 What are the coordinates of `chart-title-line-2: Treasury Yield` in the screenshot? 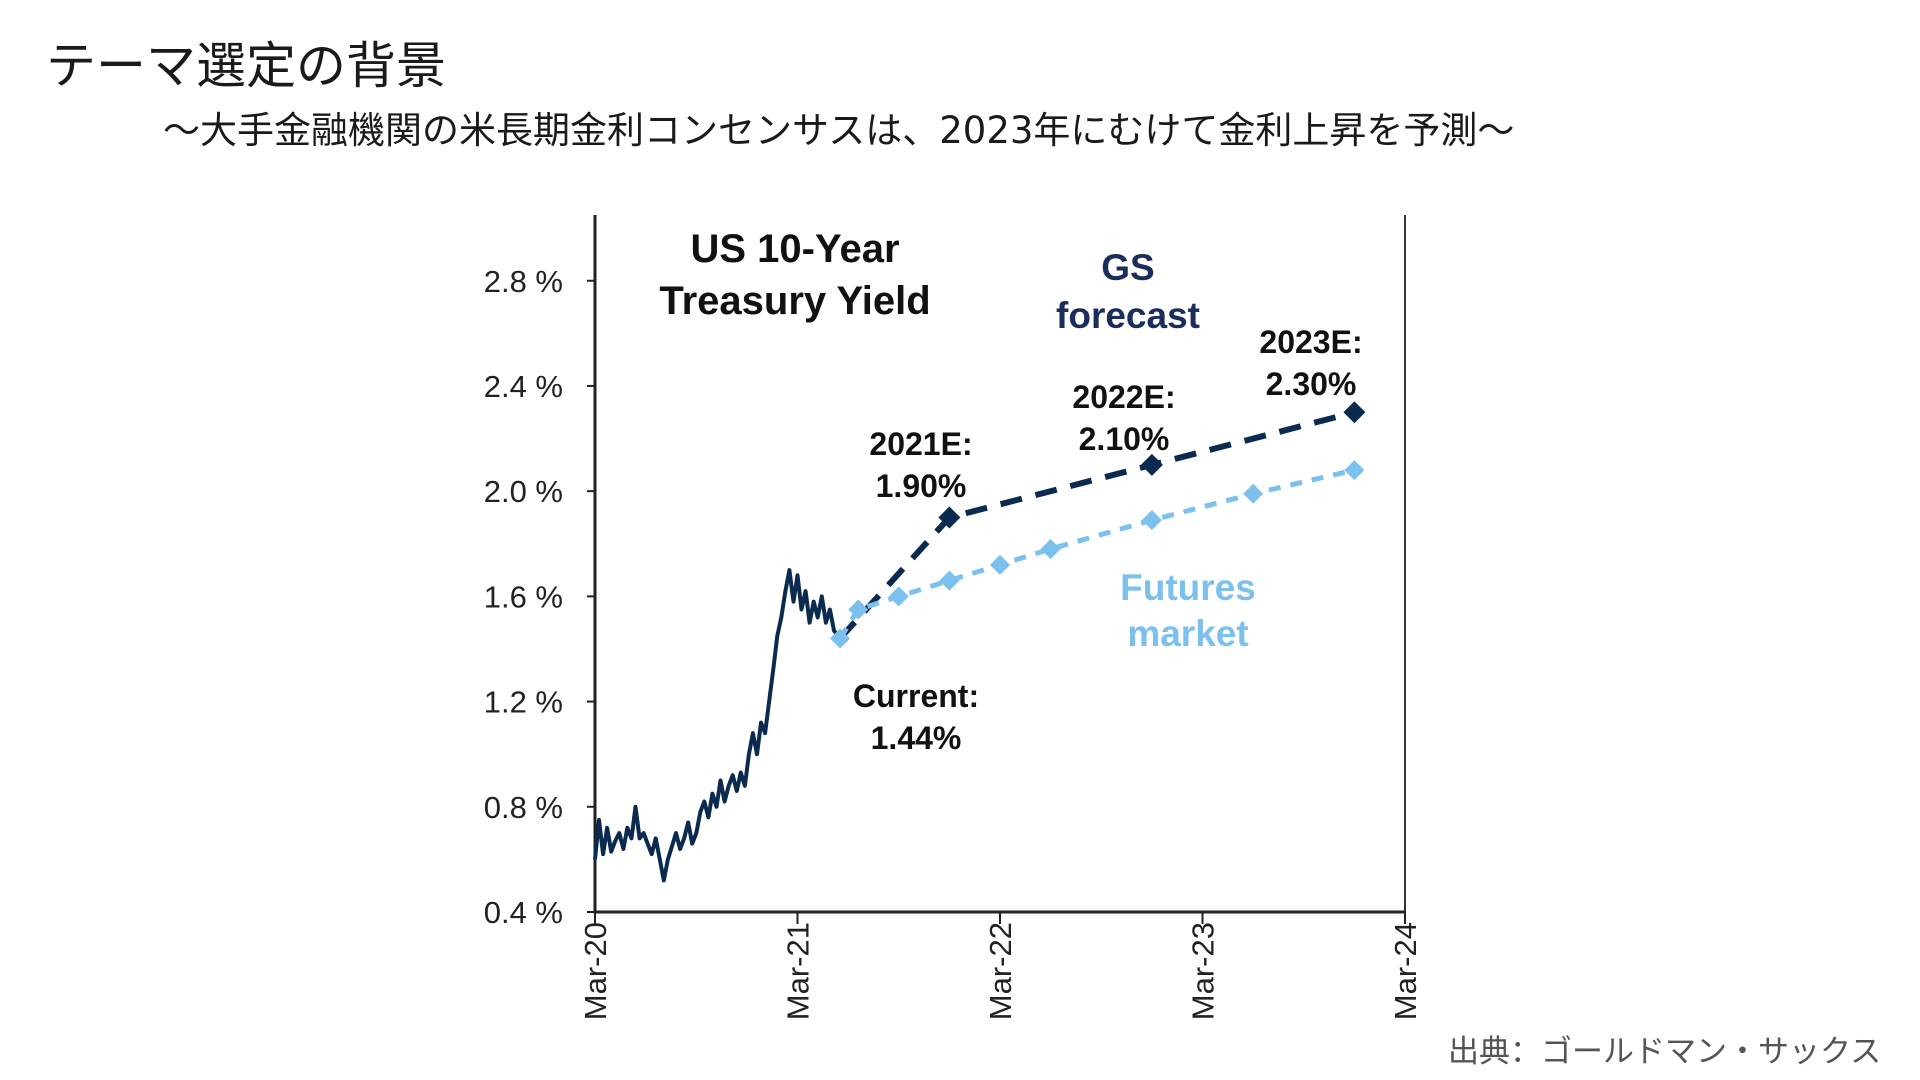 It's located at (794, 301).